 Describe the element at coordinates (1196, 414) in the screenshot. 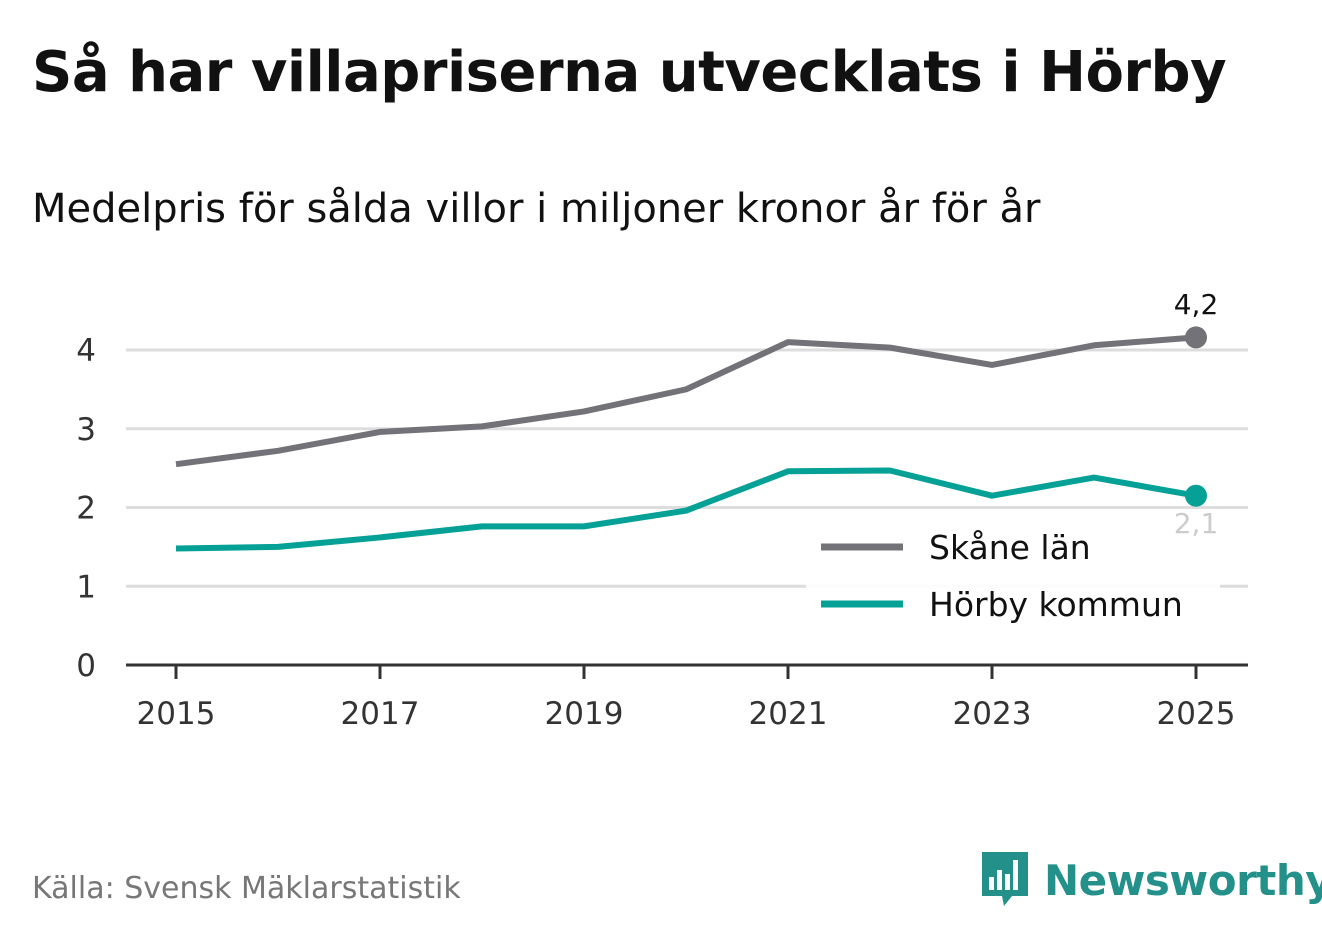

I see `end-labels: 4,2 2,1` at that location.